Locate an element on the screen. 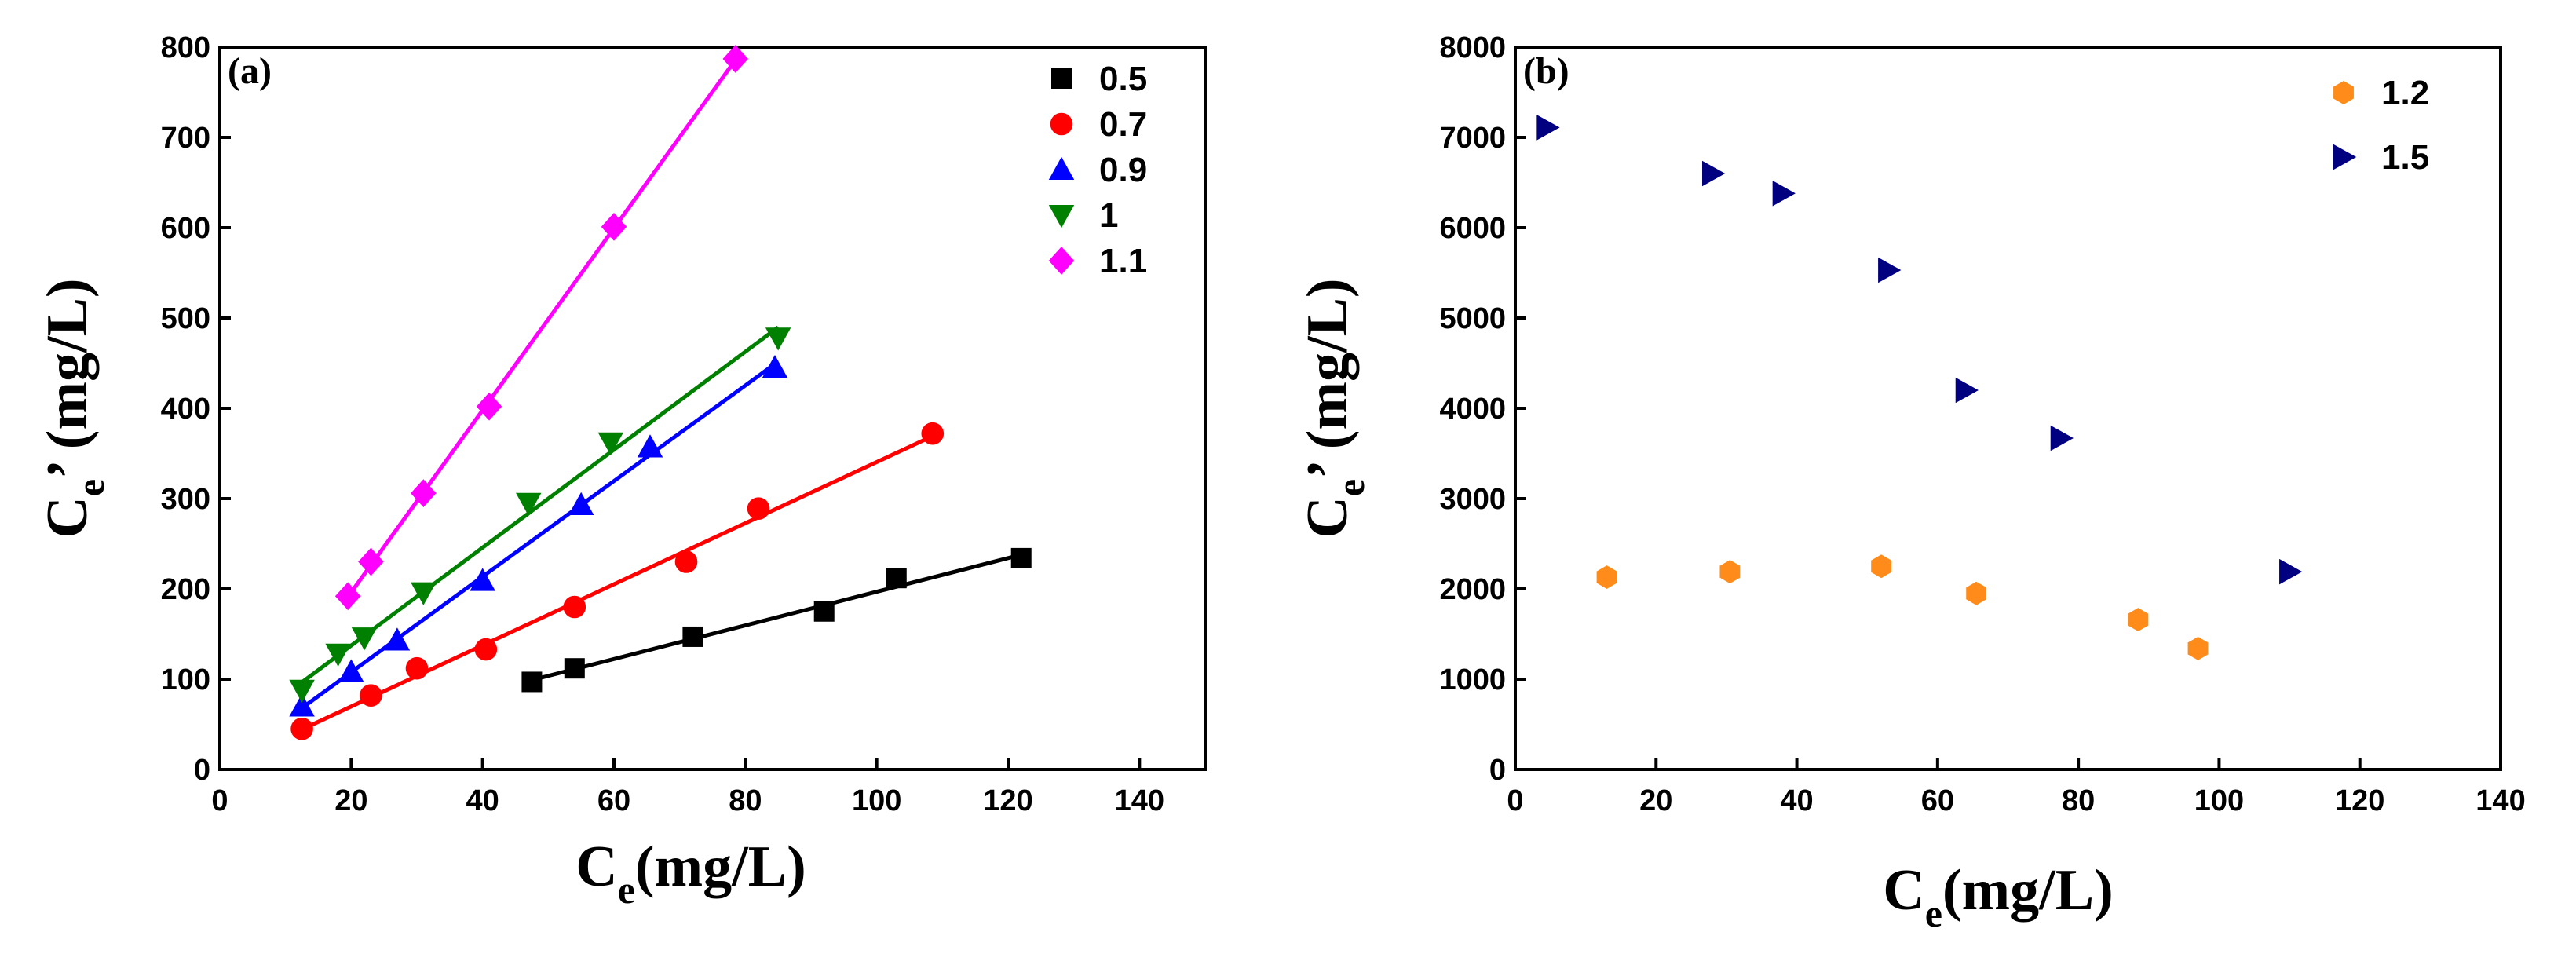  legend-label-0-5: 0.5 is located at coordinates (1123, 79).